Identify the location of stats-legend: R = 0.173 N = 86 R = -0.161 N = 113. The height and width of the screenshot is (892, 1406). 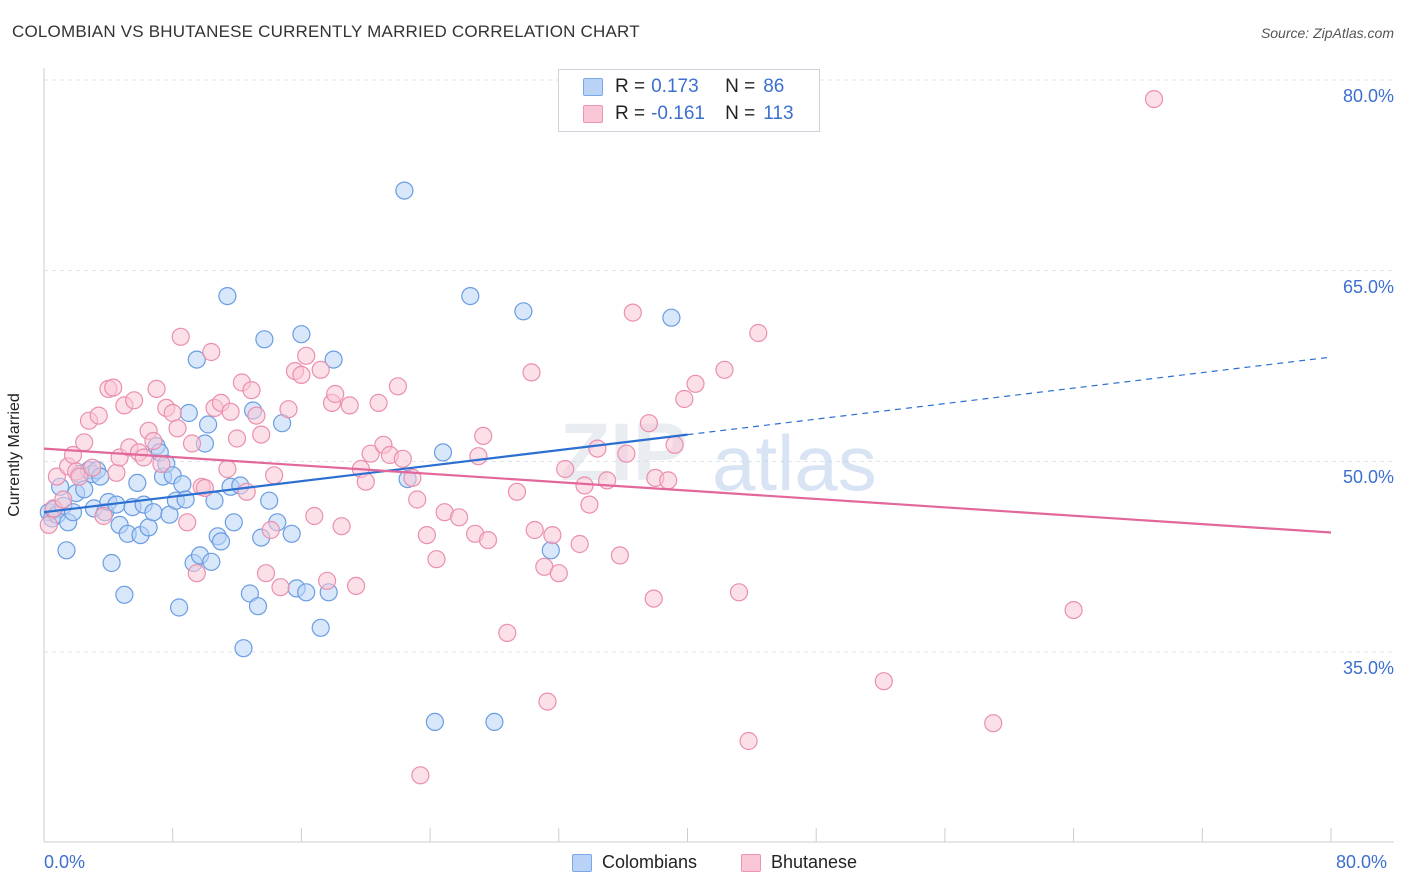
(689, 100).